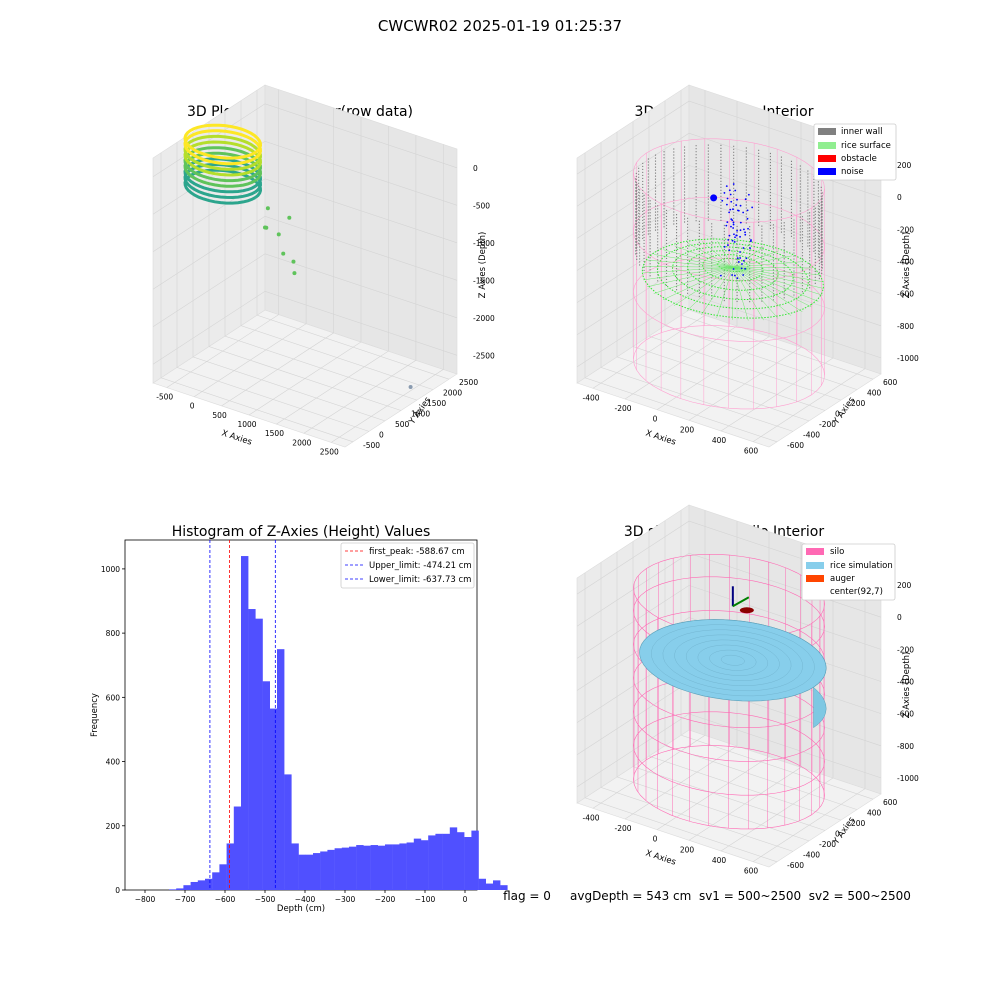 The height and width of the screenshot is (1000, 1000). I want to click on y-tick-label: 200, so click(858, 403).